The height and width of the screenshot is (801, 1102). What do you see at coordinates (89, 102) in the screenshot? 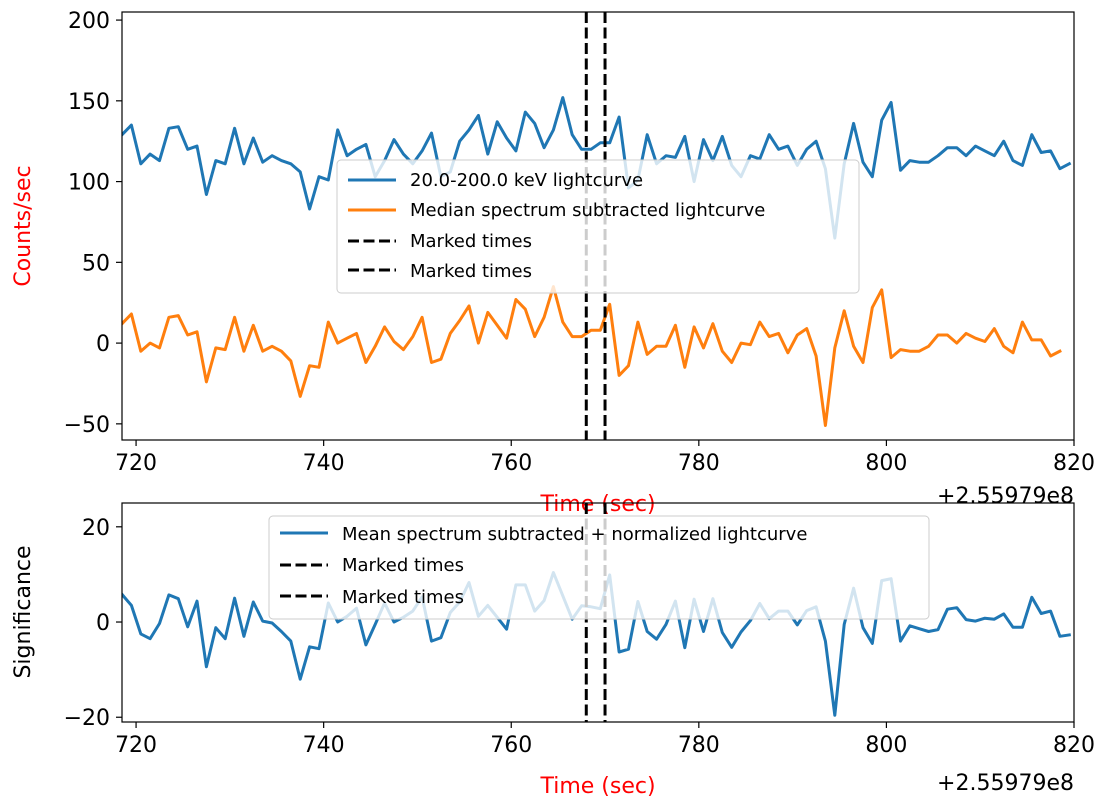
I see `y-tick-label: 150` at bounding box center [89, 102].